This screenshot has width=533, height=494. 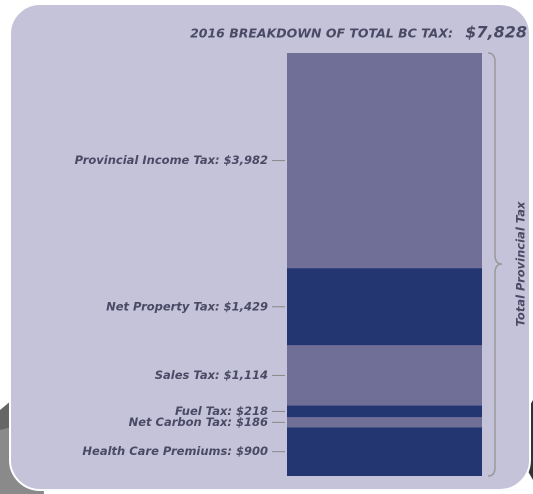 I want to click on segment-label: Sales Tax: $1,114, so click(x=211, y=375).